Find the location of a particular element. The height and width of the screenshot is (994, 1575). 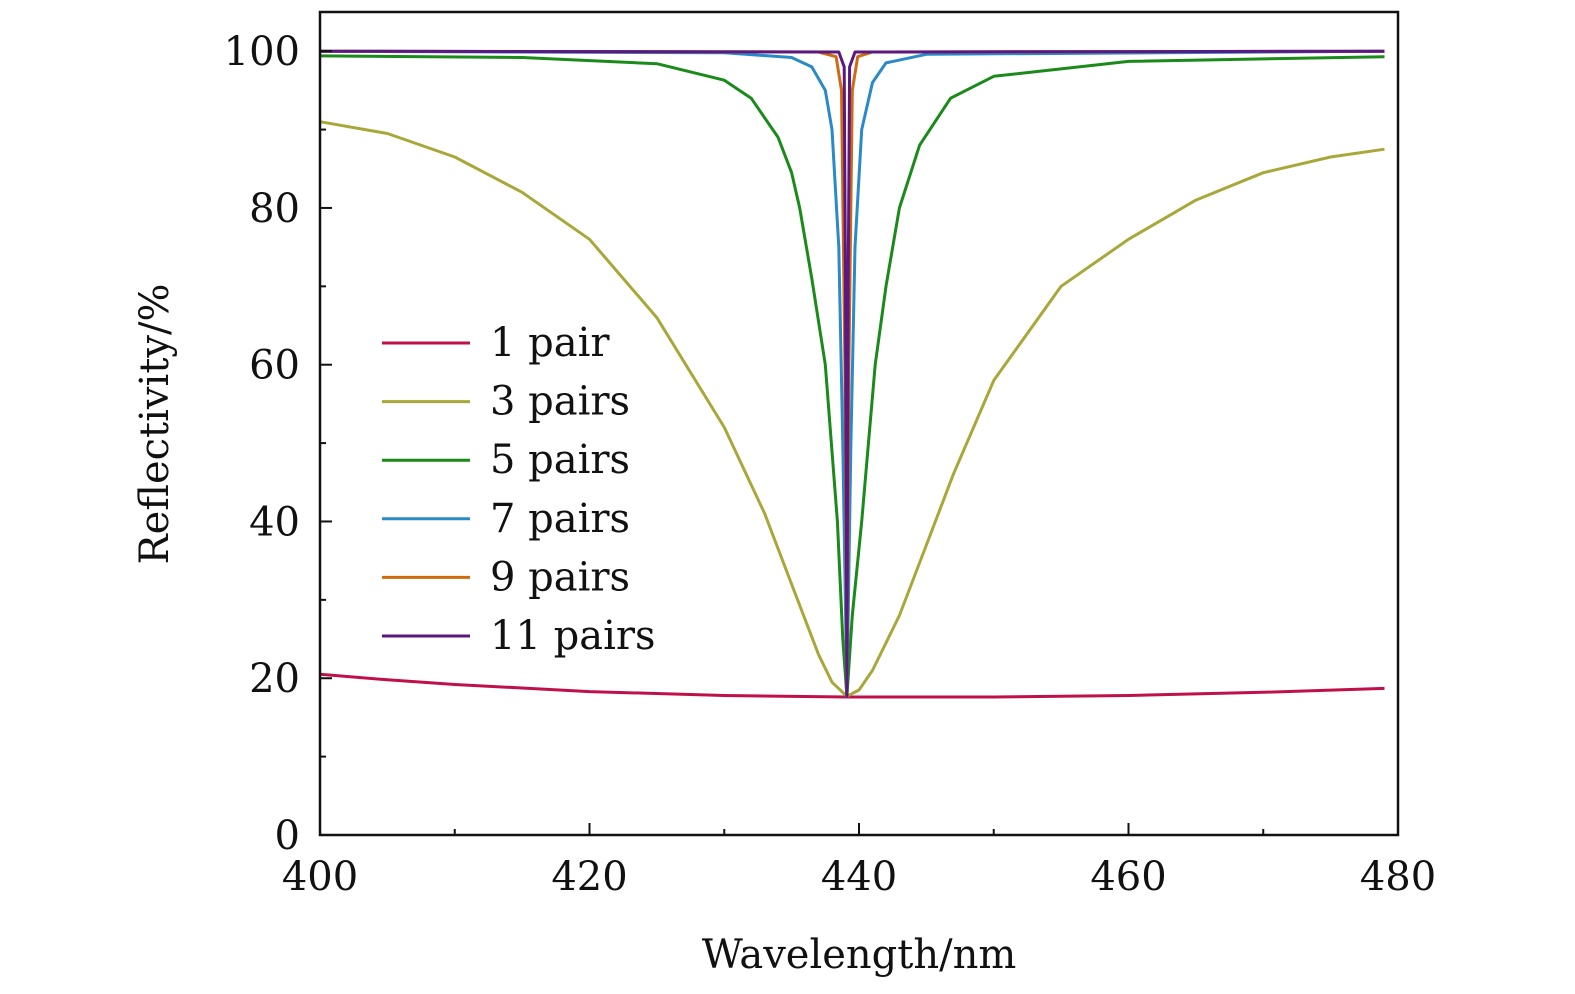

x-tick-label: 480 is located at coordinates (1398, 877).